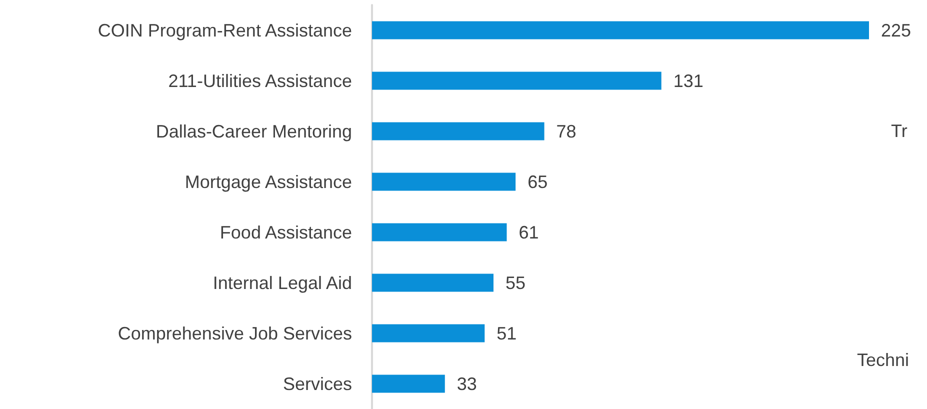  Describe the element at coordinates (566, 131) in the screenshot. I see `data-label: 78` at that location.